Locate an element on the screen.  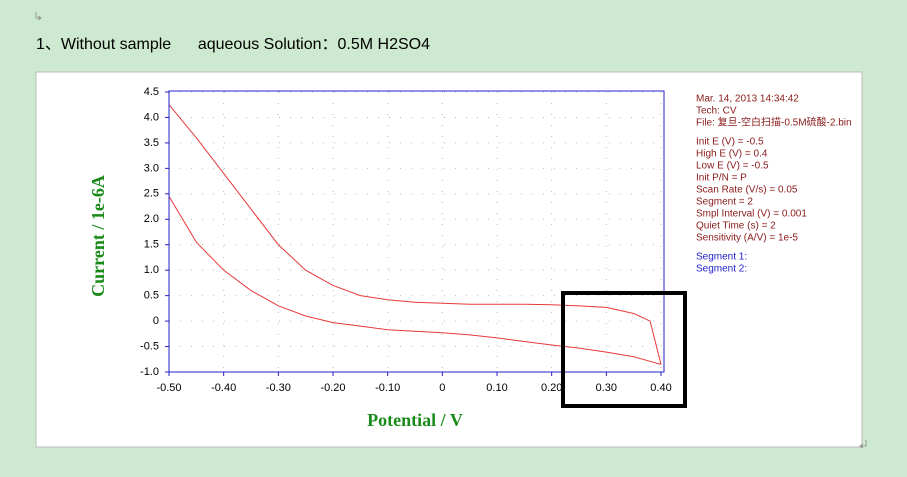
x-tick-label: -0.40 is located at coordinates (223, 388).